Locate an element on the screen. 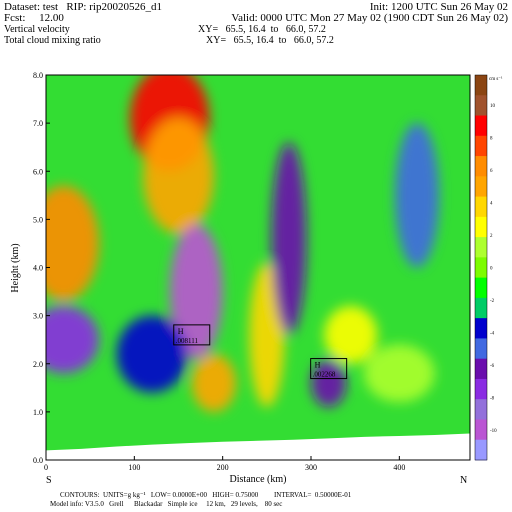 The width and height of the screenshot is (512, 512). x-tick-label: 200 is located at coordinates (223, 467).